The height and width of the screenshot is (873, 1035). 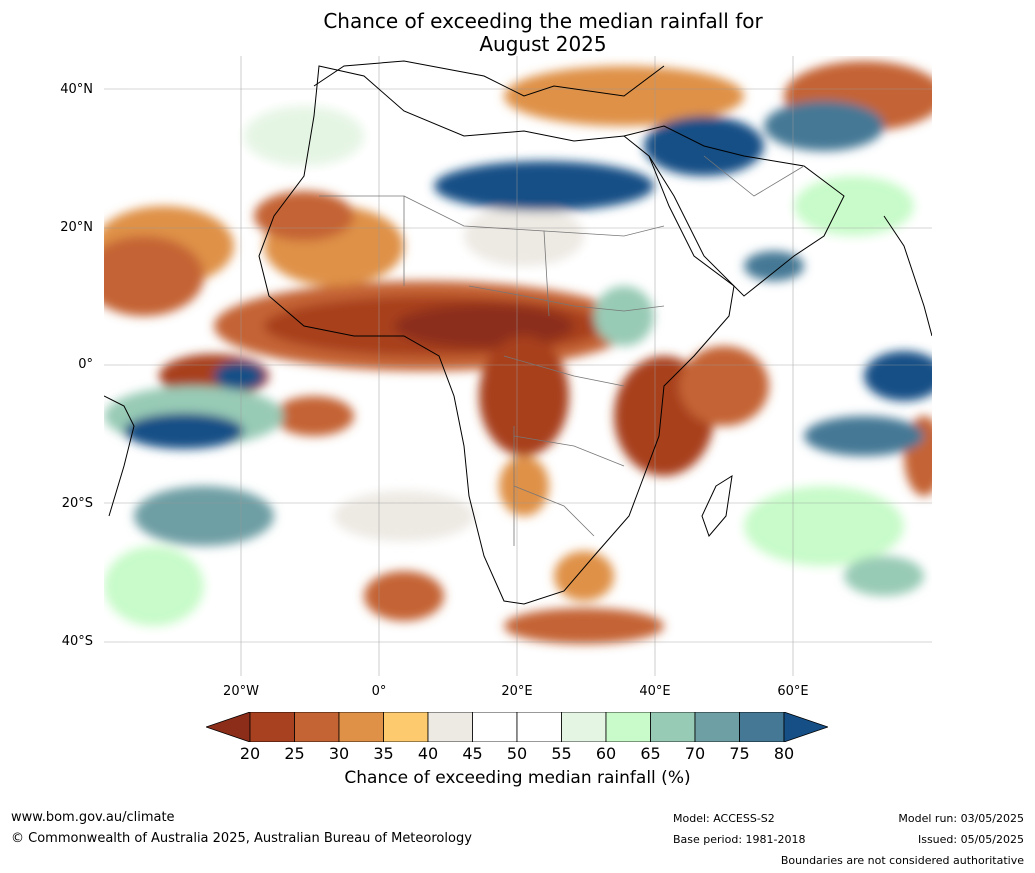 I want to click on madagascar-coastline, so click(x=717, y=506).